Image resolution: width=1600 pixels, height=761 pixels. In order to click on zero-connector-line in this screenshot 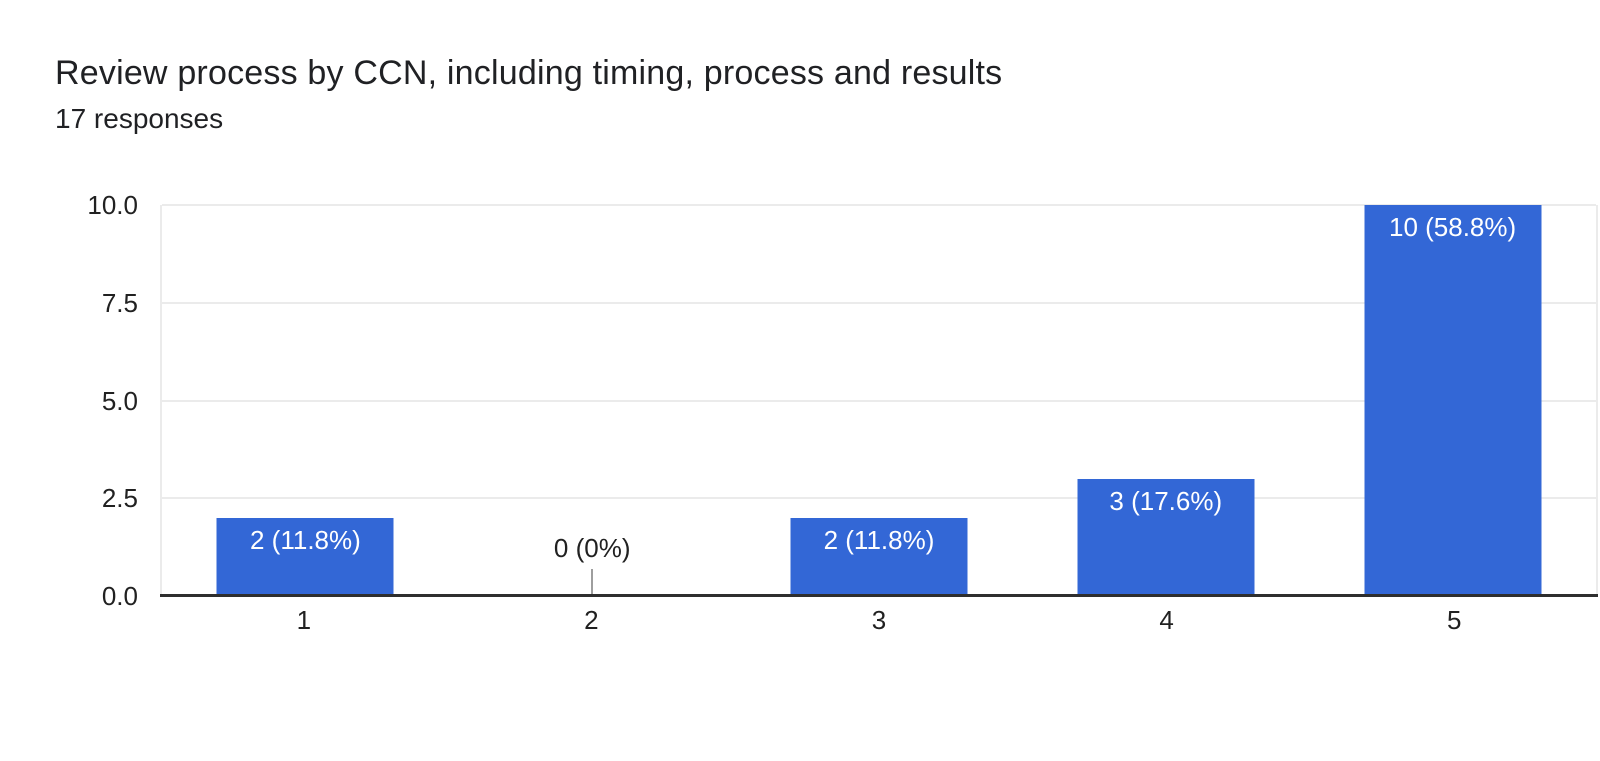, I will do `click(592, 582)`.